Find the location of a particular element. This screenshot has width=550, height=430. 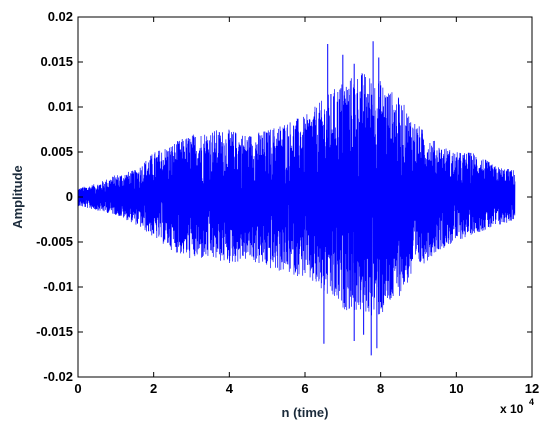

y-tick-label: -0.005 is located at coordinates (54, 241).